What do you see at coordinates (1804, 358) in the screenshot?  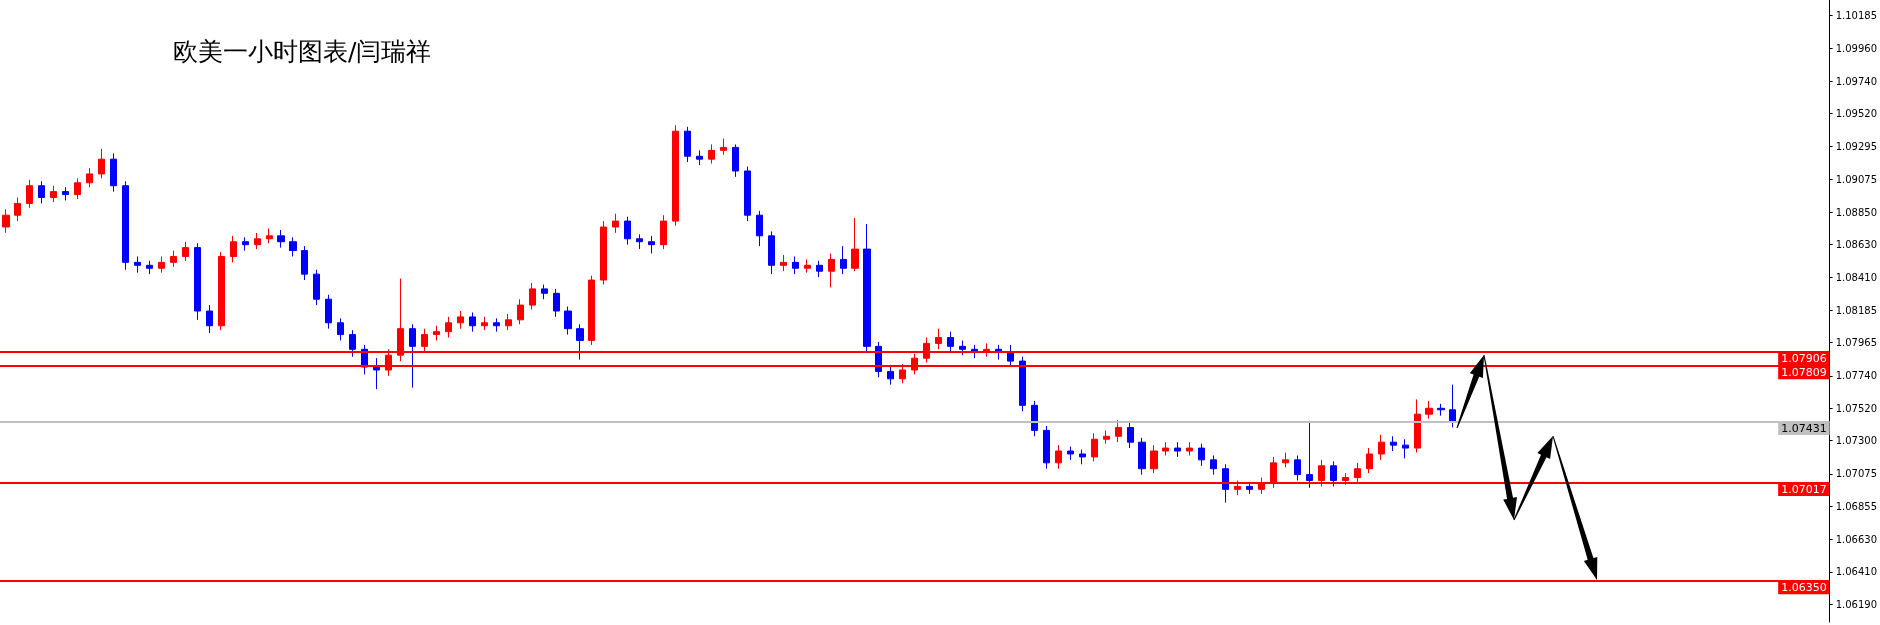 I see `ref-line-label: 1.07906` at bounding box center [1804, 358].